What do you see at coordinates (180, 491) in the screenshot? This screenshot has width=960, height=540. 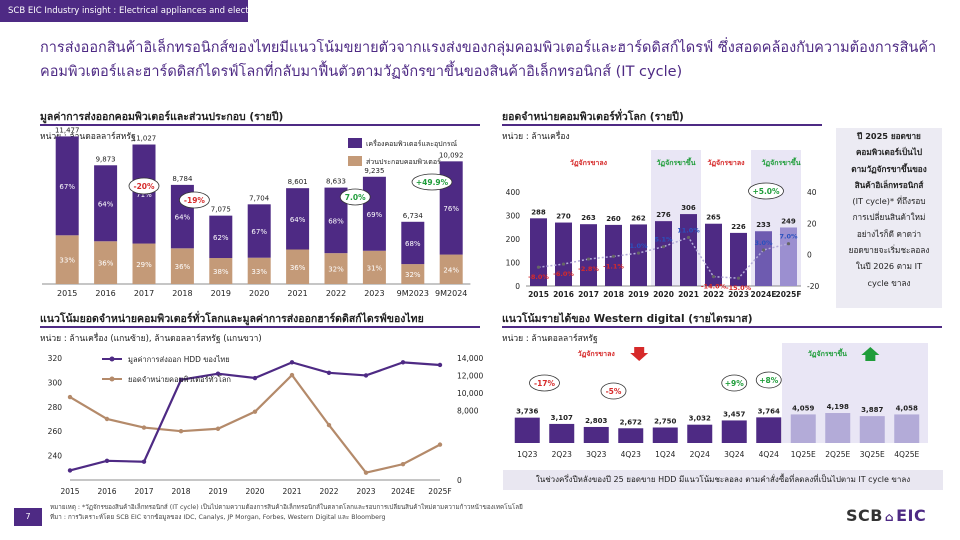 I see `x-tick-label: 2018` at bounding box center [180, 491].